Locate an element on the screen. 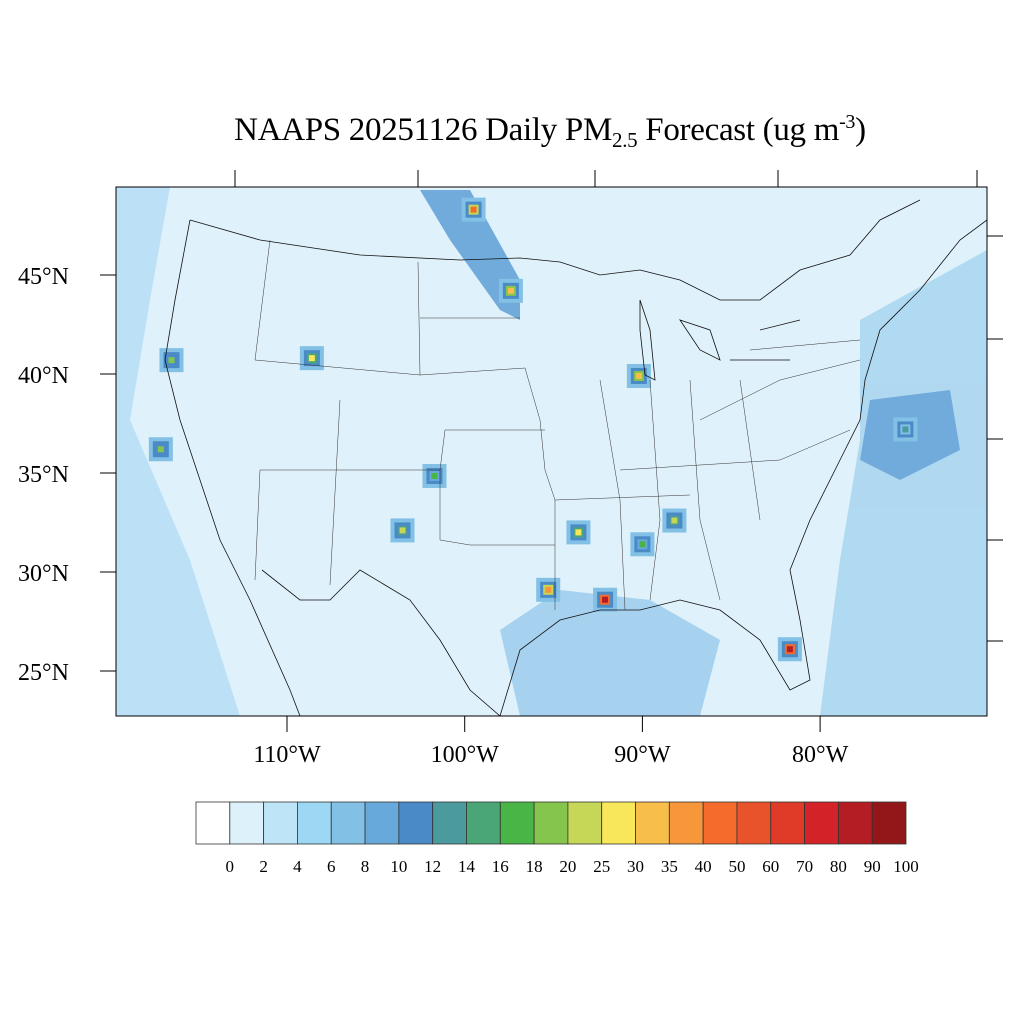 The height and width of the screenshot is (1024, 1024). title-end: ) is located at coordinates (860, 130).